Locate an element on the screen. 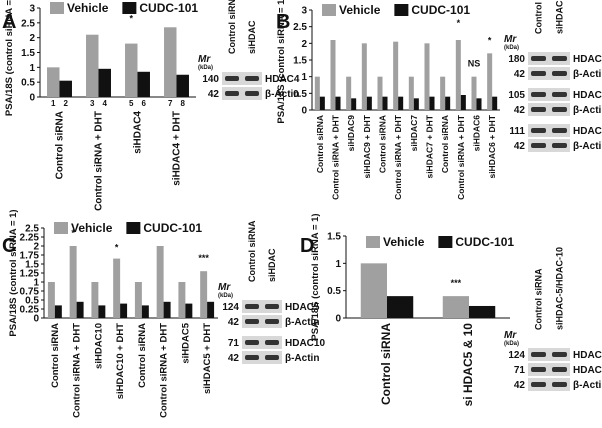  x-tick-label: si HDAC5 & 10 is located at coordinates (468, 365).